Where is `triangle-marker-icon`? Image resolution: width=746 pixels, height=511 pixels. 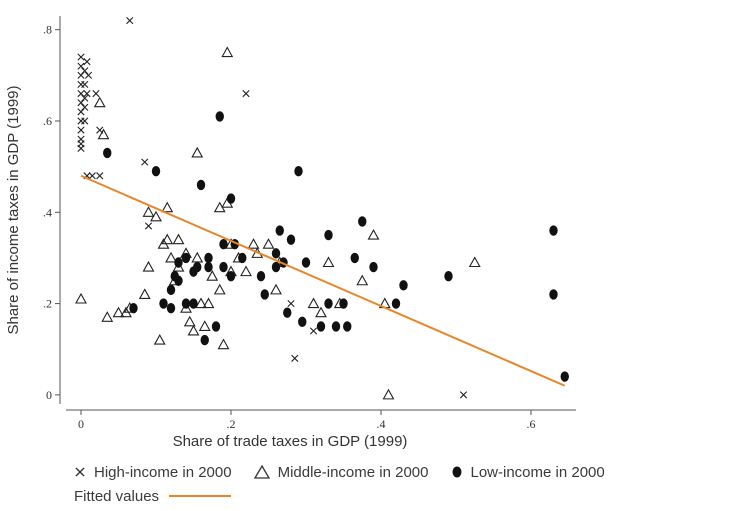
triangle-marker-icon is located at coordinates (261, 472).